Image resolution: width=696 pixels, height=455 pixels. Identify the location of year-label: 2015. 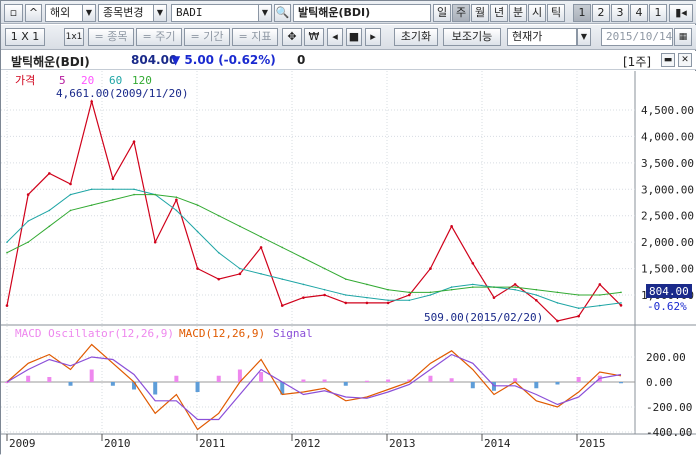
(592, 443).